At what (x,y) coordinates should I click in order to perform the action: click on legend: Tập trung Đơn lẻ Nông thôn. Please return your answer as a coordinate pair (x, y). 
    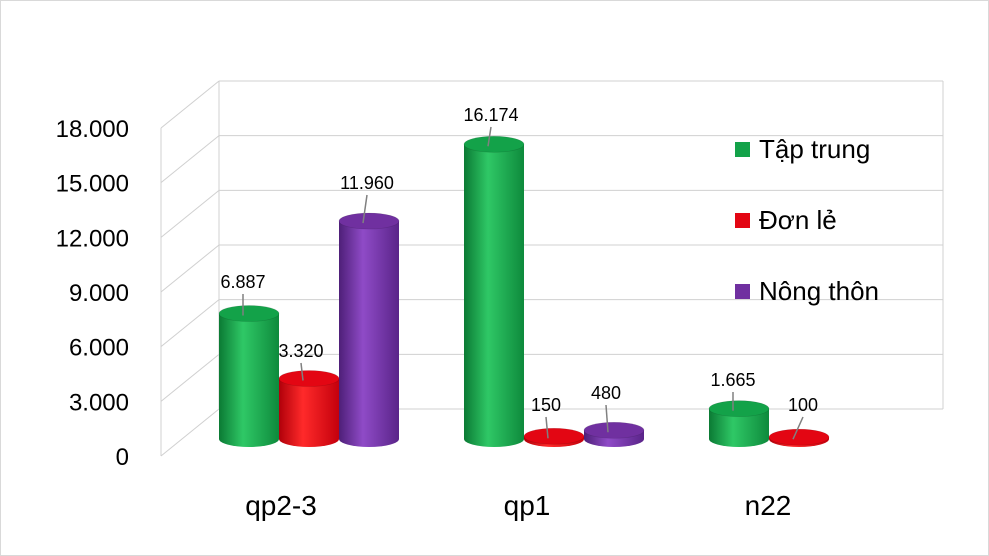
    Looking at the image, I should click on (807, 220).